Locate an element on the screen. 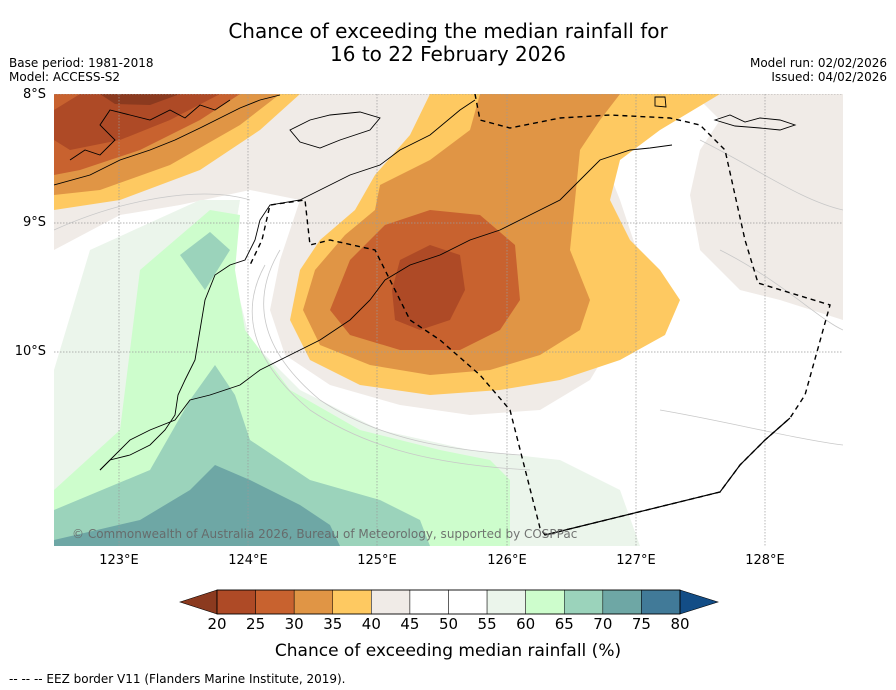 Image resolution: width=896 pixels, height=690 pixels. lon-label-125e: 125°E is located at coordinates (377, 560).